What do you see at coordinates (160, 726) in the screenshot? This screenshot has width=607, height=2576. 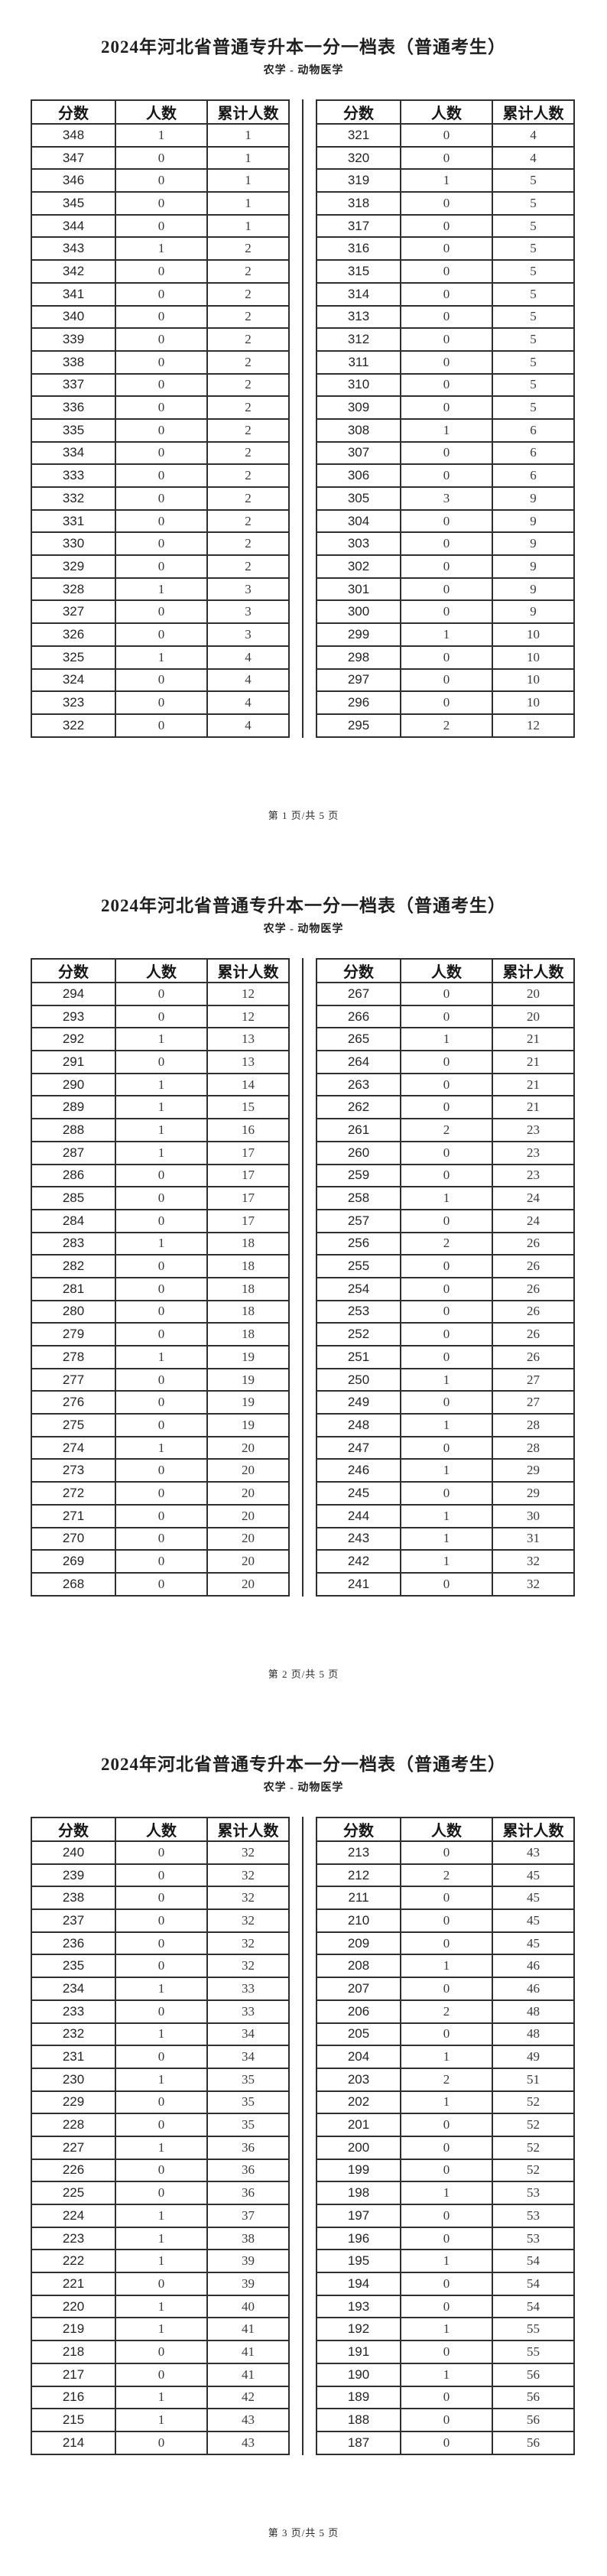 I see `table-row: 322 0 4` at bounding box center [160, 726].